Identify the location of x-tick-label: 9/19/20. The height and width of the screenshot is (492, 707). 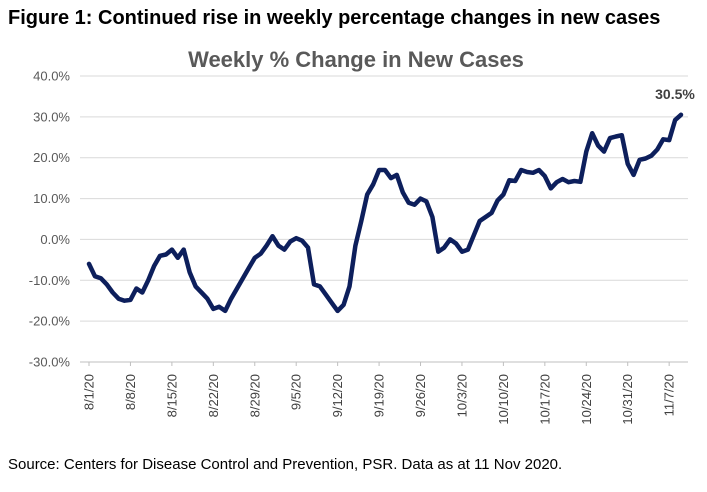
(379, 395).